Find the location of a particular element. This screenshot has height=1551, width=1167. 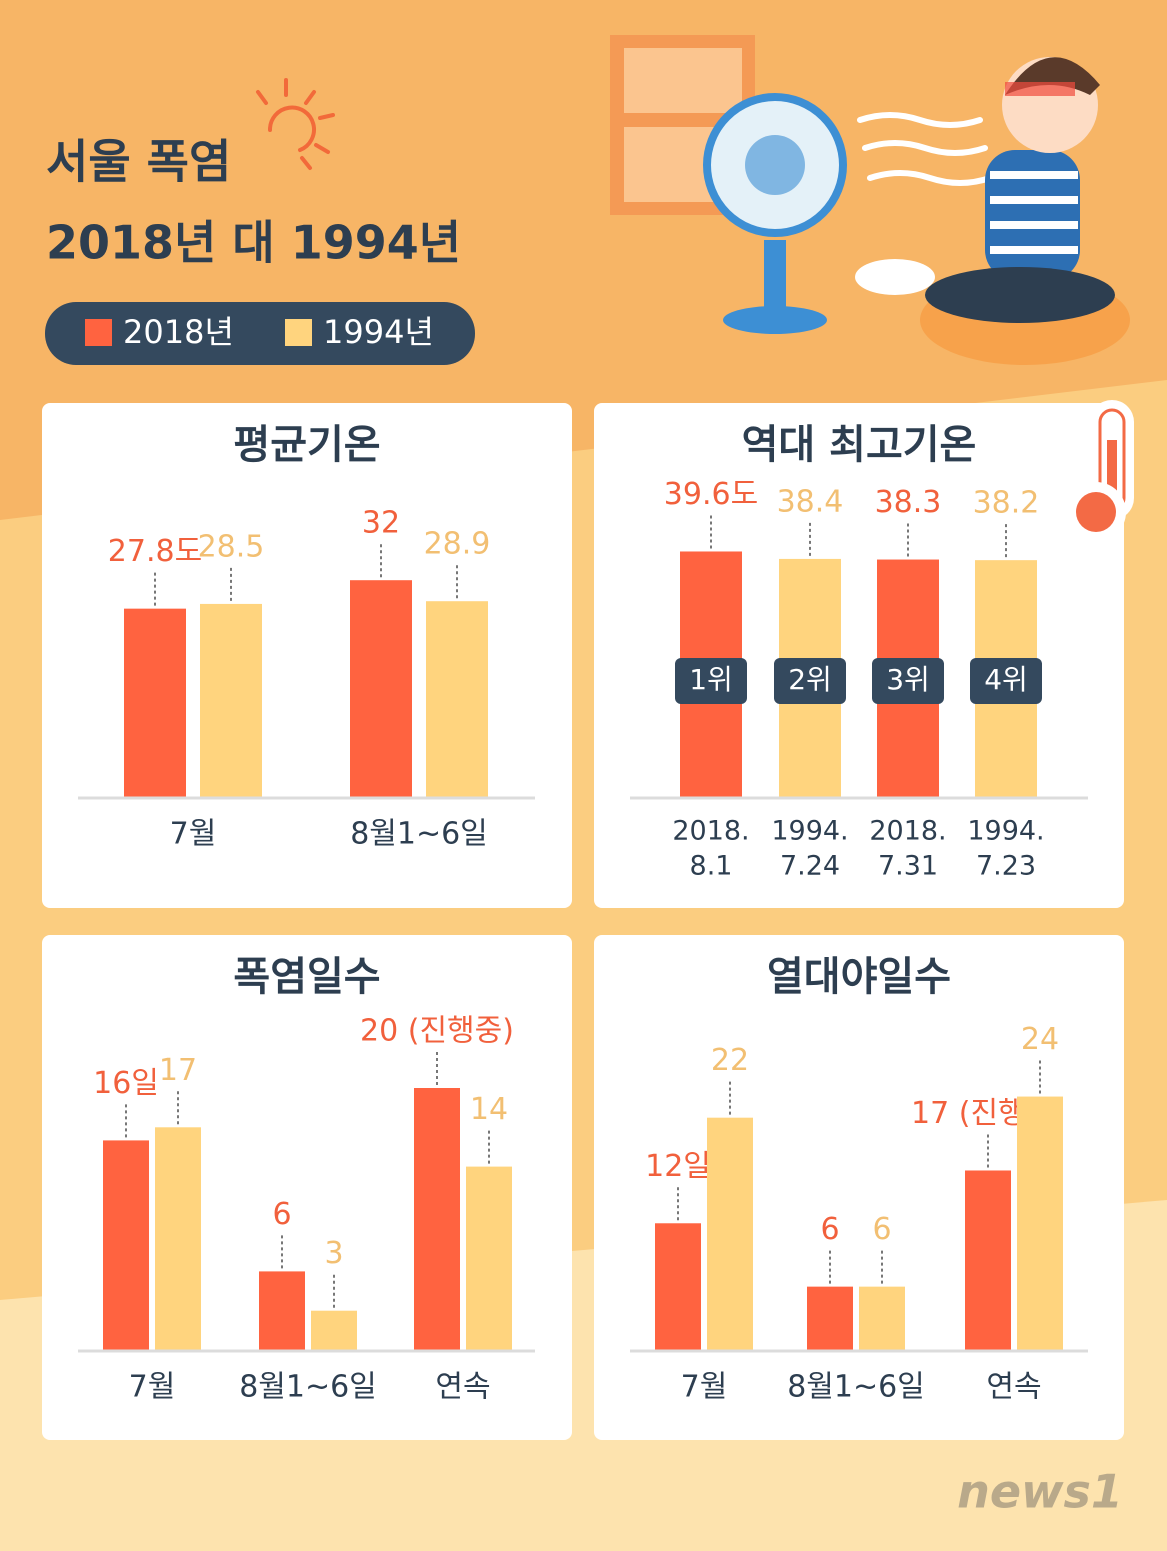

panel is located at coordinates (307, 655).